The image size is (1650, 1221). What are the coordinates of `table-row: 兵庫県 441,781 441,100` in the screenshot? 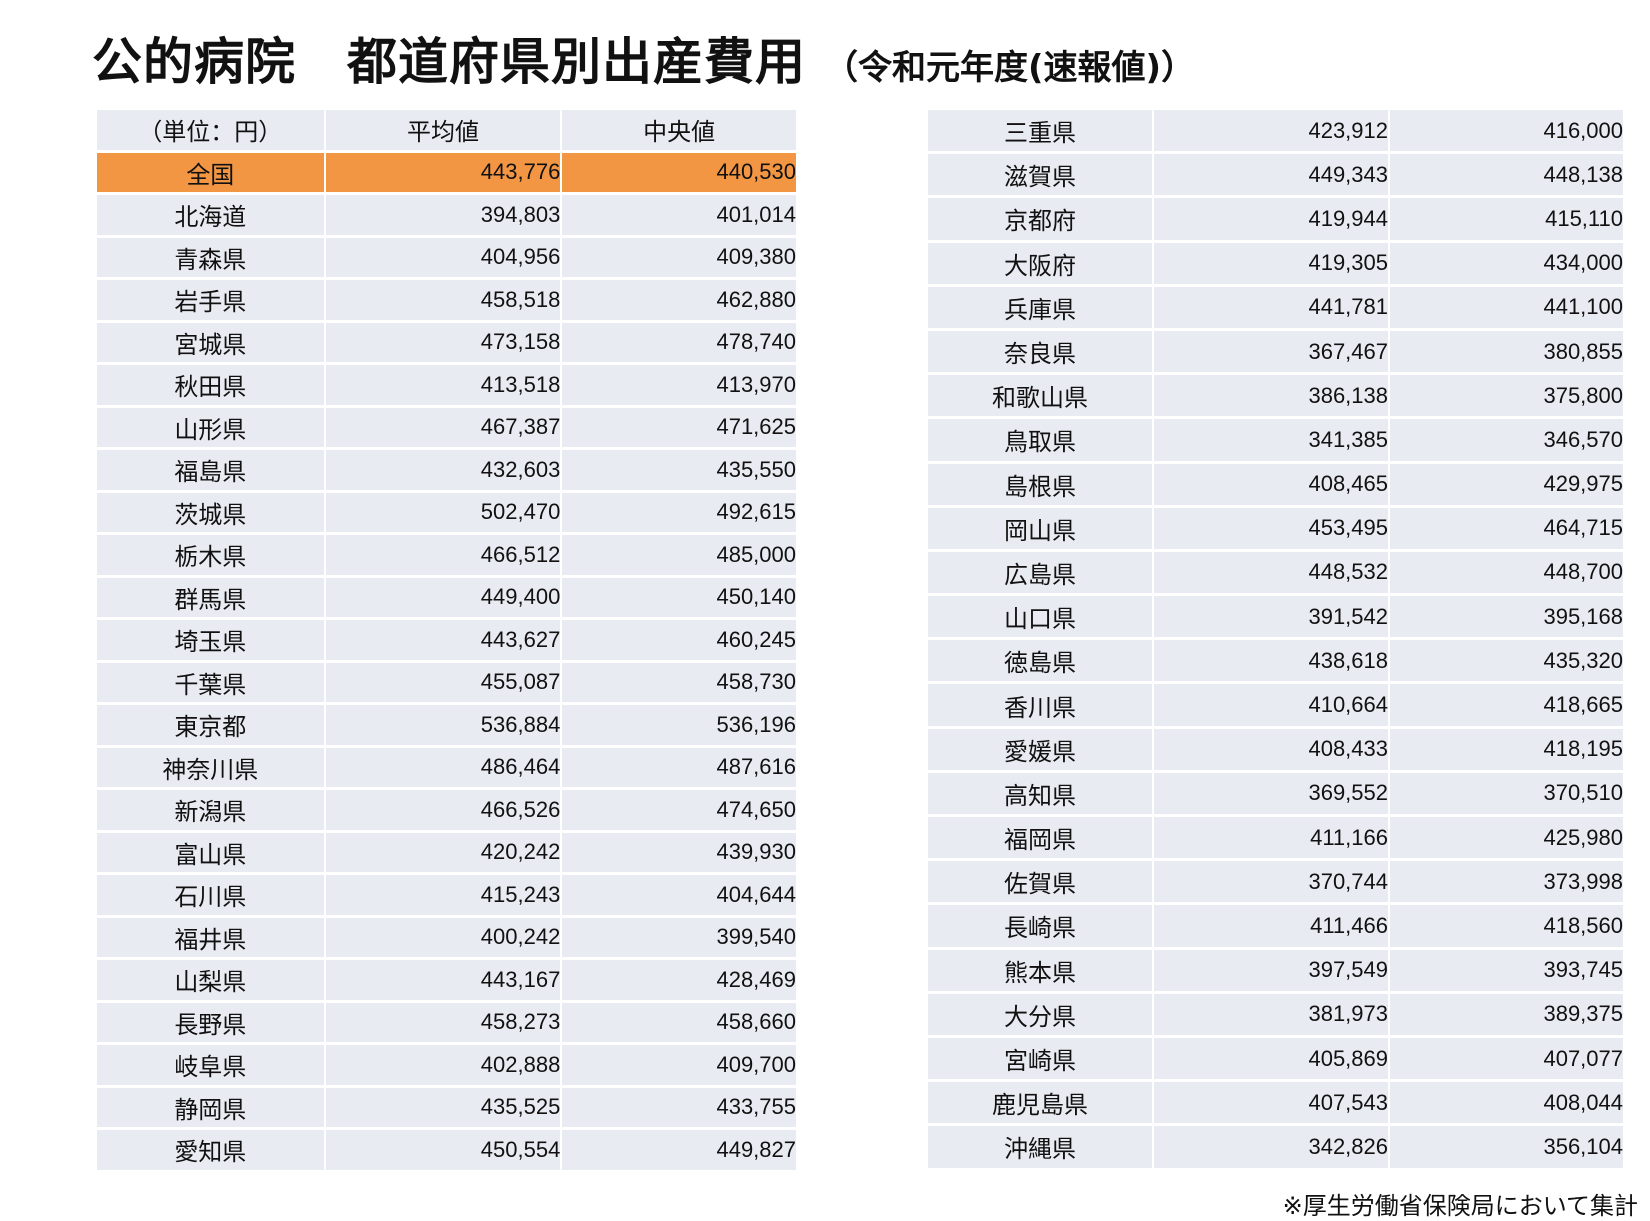 It's located at (1275, 307).